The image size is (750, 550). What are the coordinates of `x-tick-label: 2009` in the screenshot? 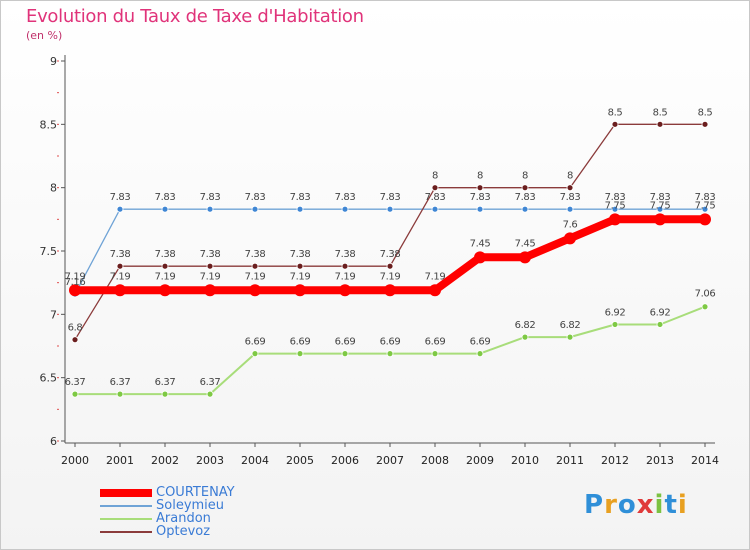 It's located at (480, 460).